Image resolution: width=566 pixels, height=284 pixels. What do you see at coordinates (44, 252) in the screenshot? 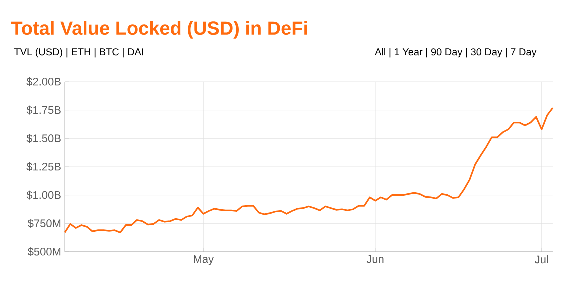
I see `y-tick-label: $500M` at bounding box center [44, 252].